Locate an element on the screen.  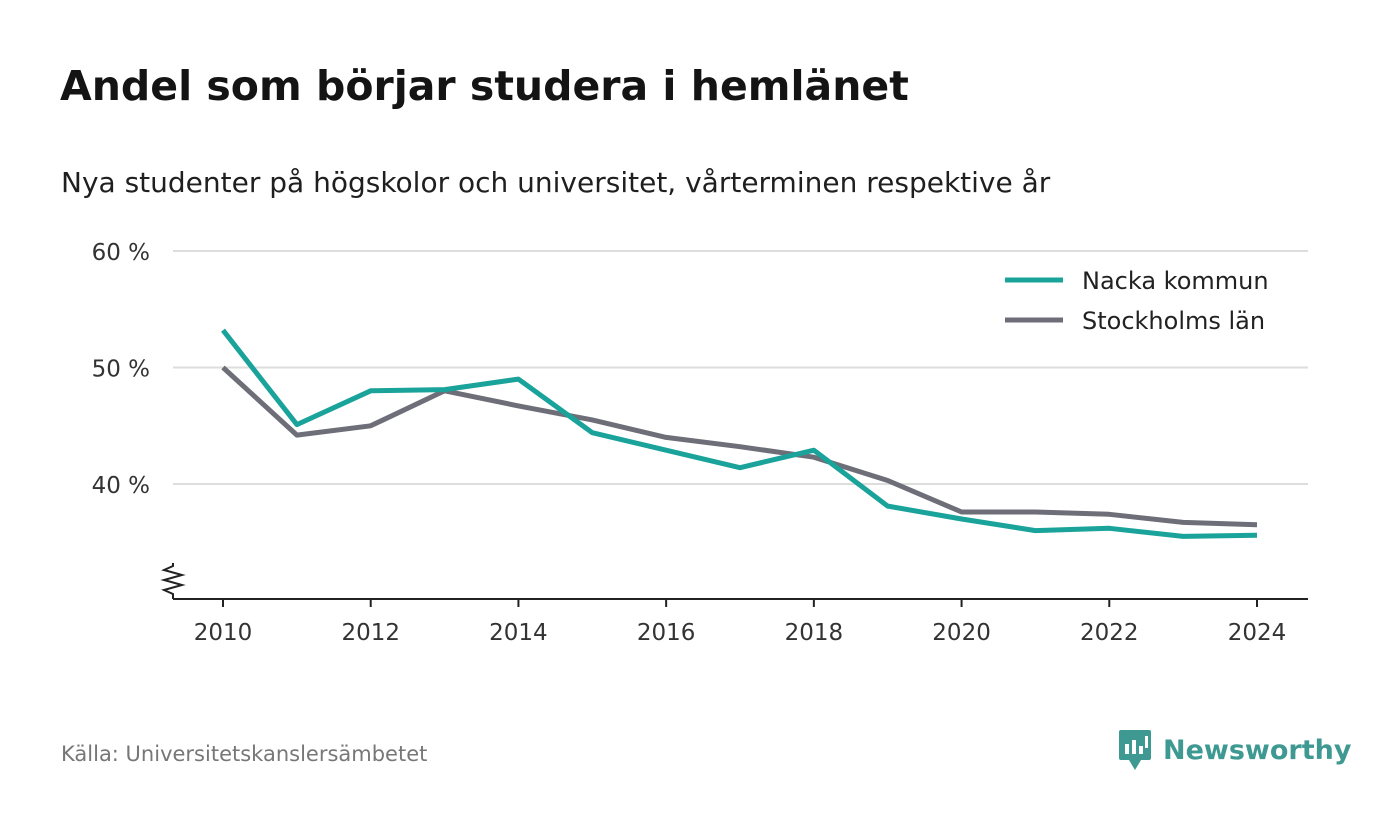
y-tick-label: 50 % is located at coordinates (121, 370).